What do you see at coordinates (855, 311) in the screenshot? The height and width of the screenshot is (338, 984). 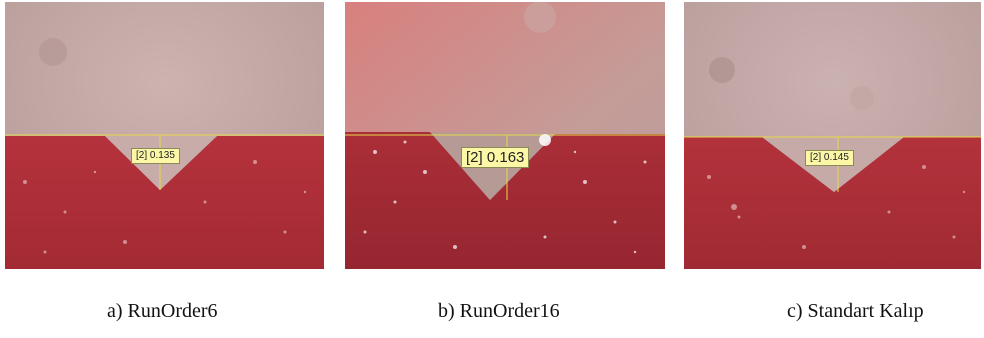 I see `caption-c: c) Standart Kalıp` at bounding box center [855, 311].